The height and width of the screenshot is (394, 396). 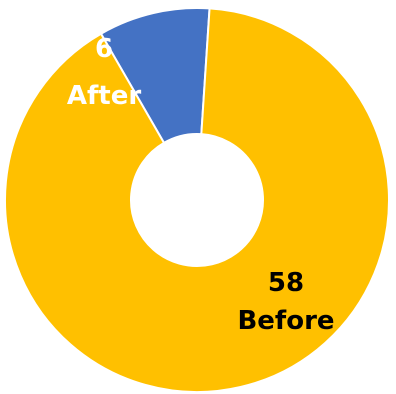 What do you see at coordinates (104, 96) in the screenshot?
I see `category-label-after: After` at bounding box center [104, 96].